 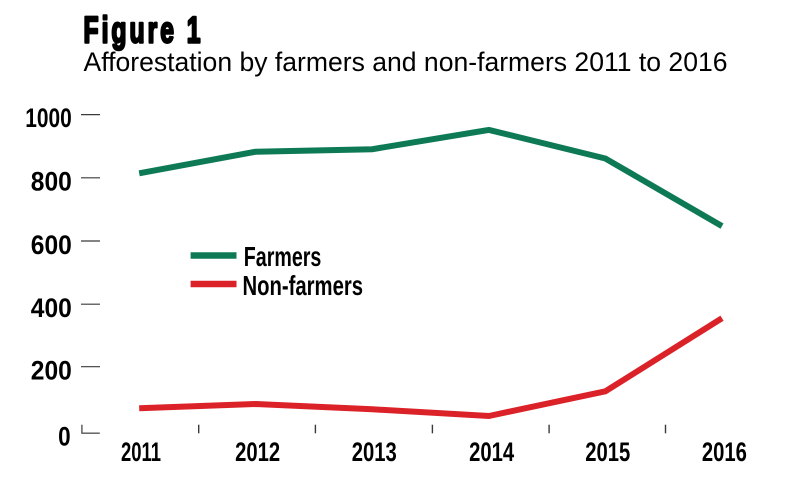 I want to click on svg-text: Non-farmers, so click(x=303, y=285).